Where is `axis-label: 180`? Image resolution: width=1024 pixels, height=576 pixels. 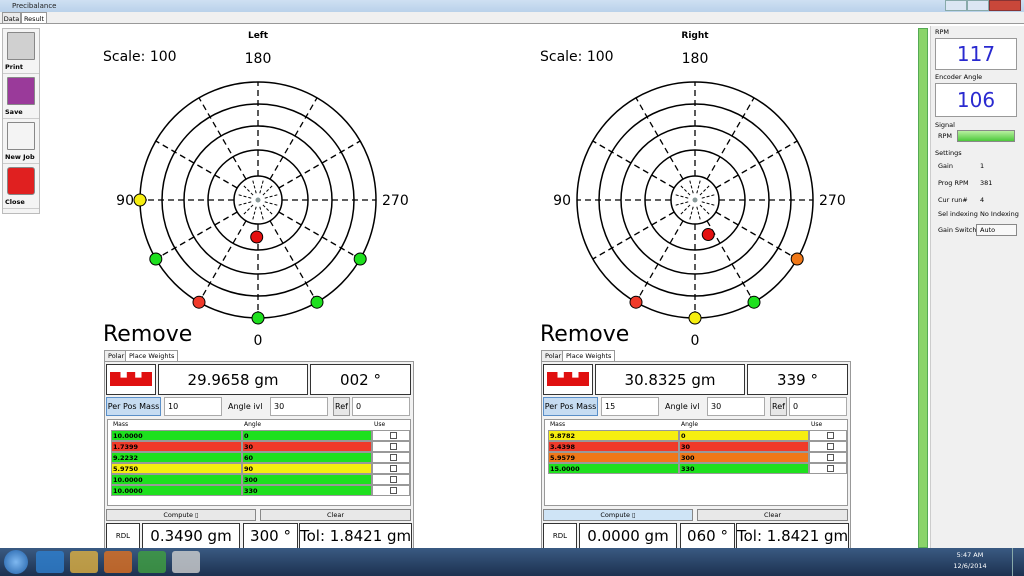 axis-label: 180 is located at coordinates (258, 59).